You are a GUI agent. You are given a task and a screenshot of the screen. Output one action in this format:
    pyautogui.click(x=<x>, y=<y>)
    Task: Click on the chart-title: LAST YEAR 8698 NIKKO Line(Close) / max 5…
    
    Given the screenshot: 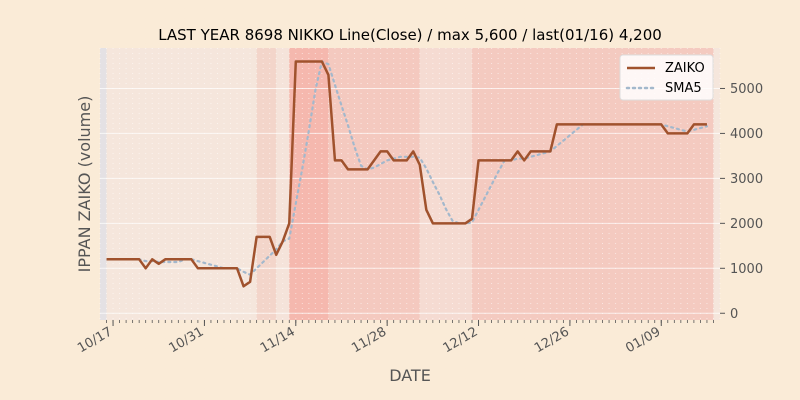 What is the action you would take?
    pyautogui.click(x=410, y=35)
    